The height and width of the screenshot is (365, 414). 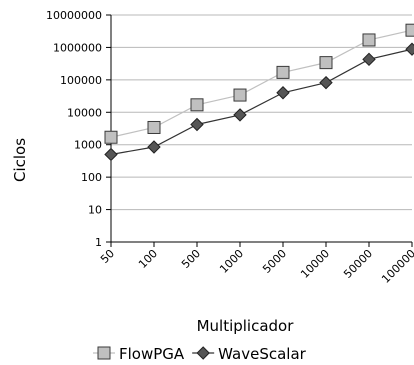 What do you see at coordinates (84, 112) in the screenshot?
I see `y-tick-label: 10000` at bounding box center [84, 112].